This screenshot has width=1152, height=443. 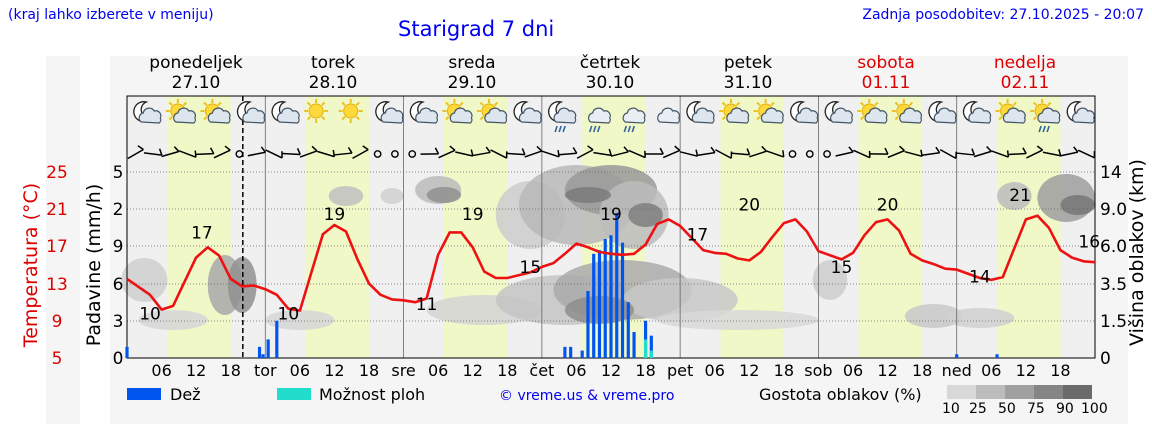 What do you see at coordinates (587, 396) in the screenshot?
I see `credit-link: © vreme.us & vreme.pro` at bounding box center [587, 396].